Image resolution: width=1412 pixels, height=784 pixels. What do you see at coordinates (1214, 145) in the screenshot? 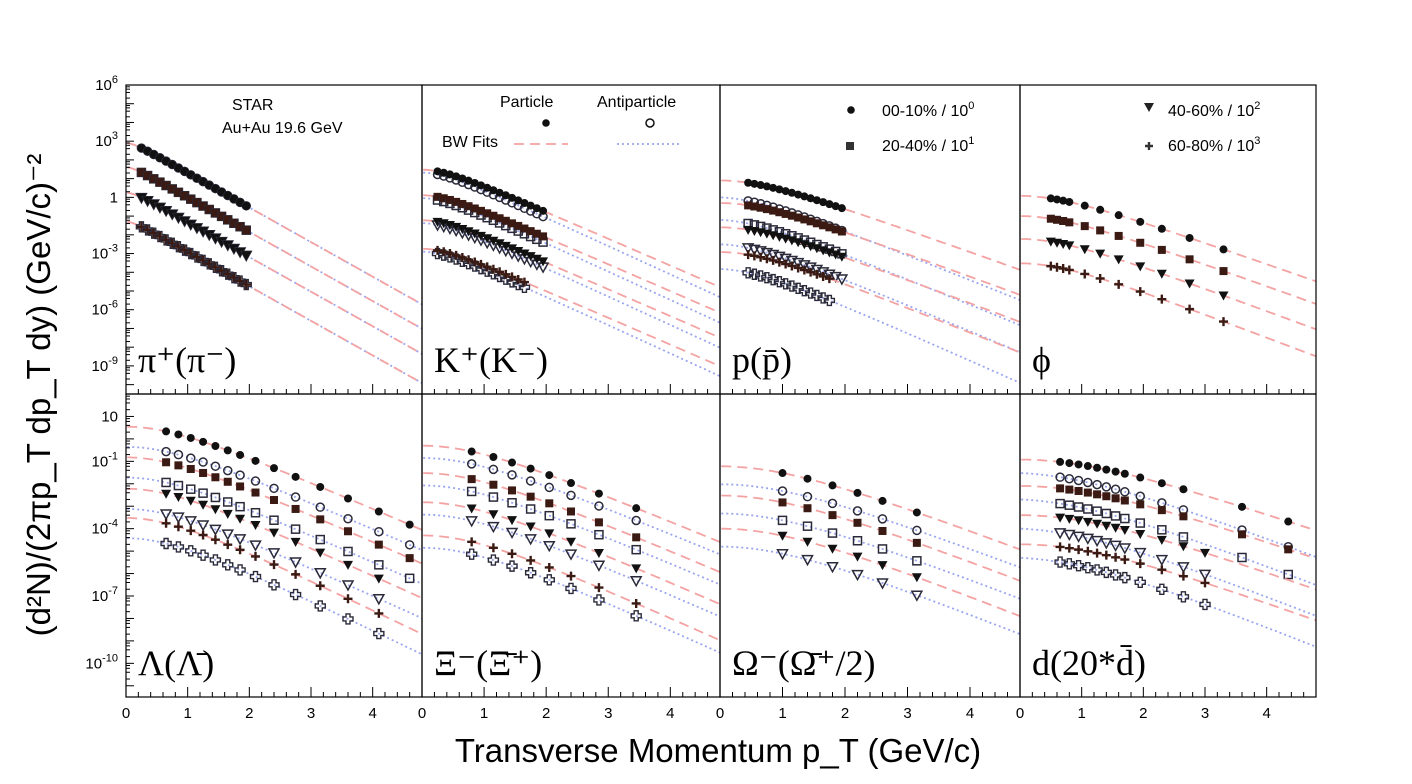
I see `legend-60-80-label: 60-80% / 103` at bounding box center [1214, 145].